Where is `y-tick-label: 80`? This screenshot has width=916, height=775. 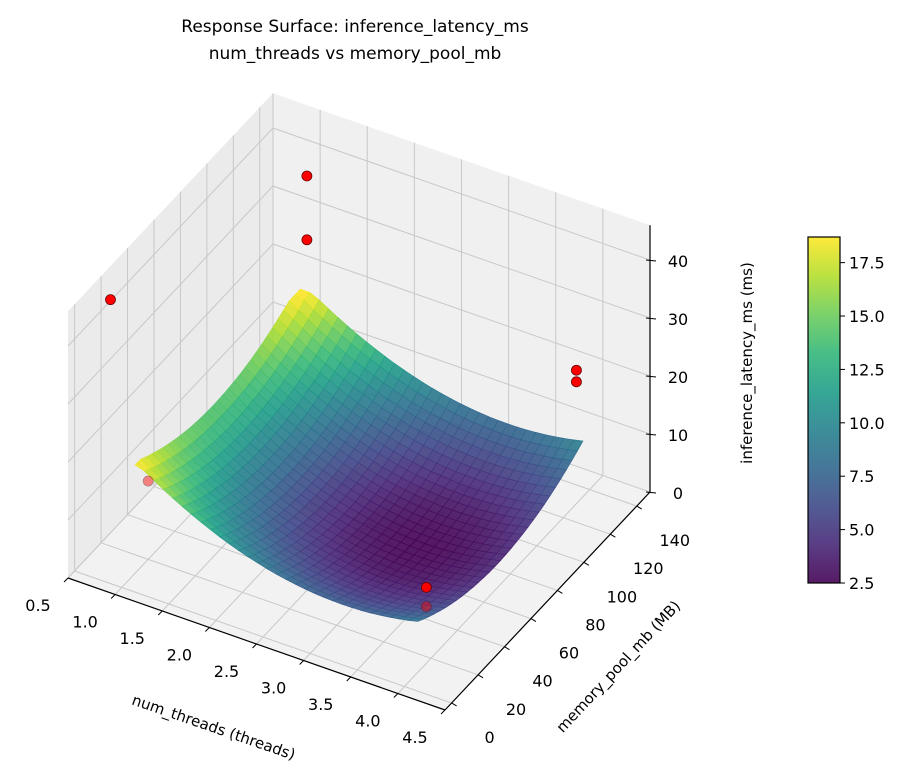
y-tick-label: 80 is located at coordinates (595, 624).